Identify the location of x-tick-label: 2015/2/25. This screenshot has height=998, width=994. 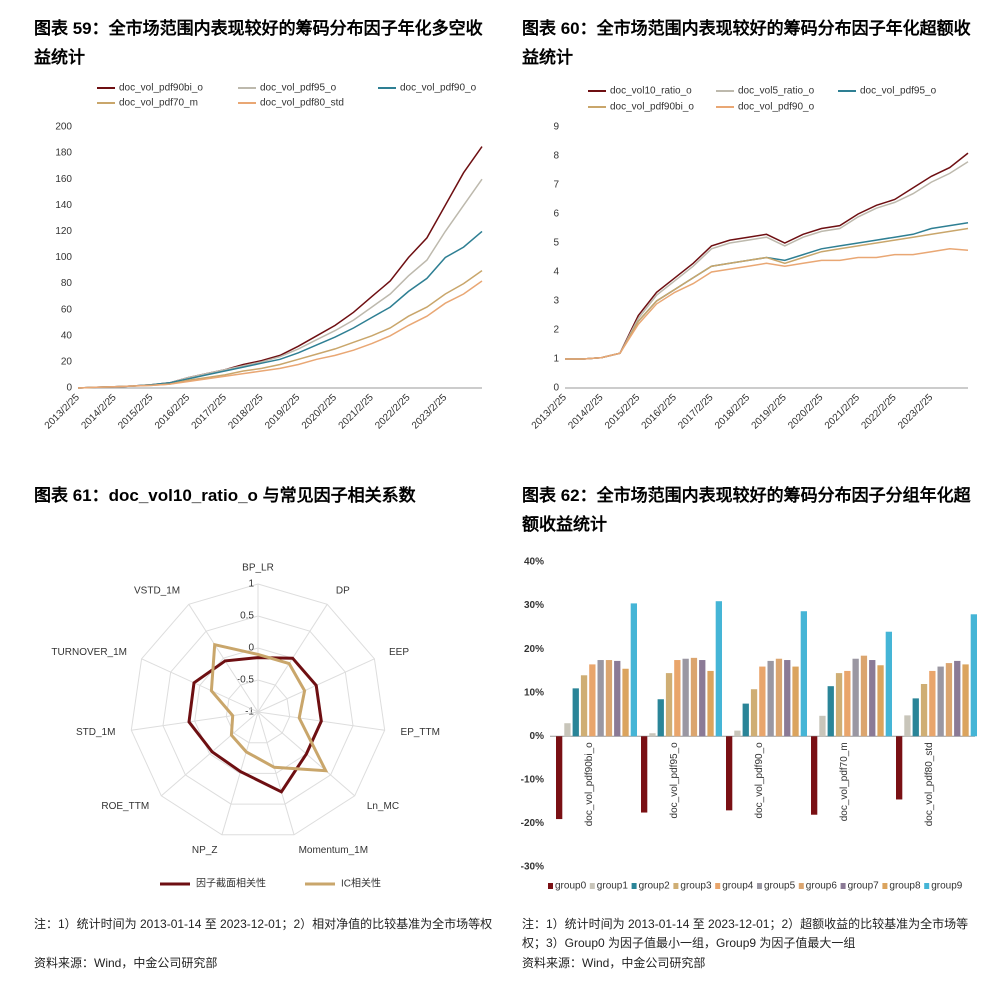
(623, 412).